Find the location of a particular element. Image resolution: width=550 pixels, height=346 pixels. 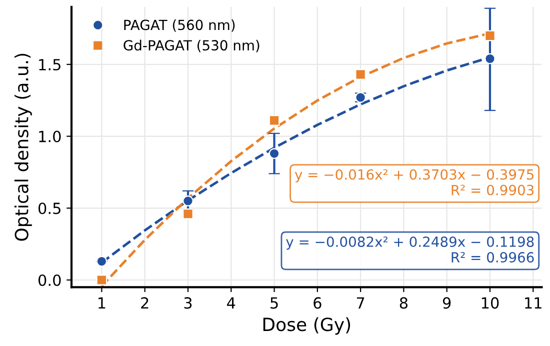

x-tick-label: 1 is located at coordinates (102, 303).